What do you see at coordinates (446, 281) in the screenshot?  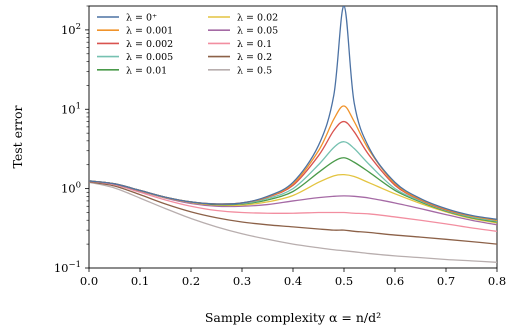 I see `x-tick-label-7: 0.7` at bounding box center [446, 281].